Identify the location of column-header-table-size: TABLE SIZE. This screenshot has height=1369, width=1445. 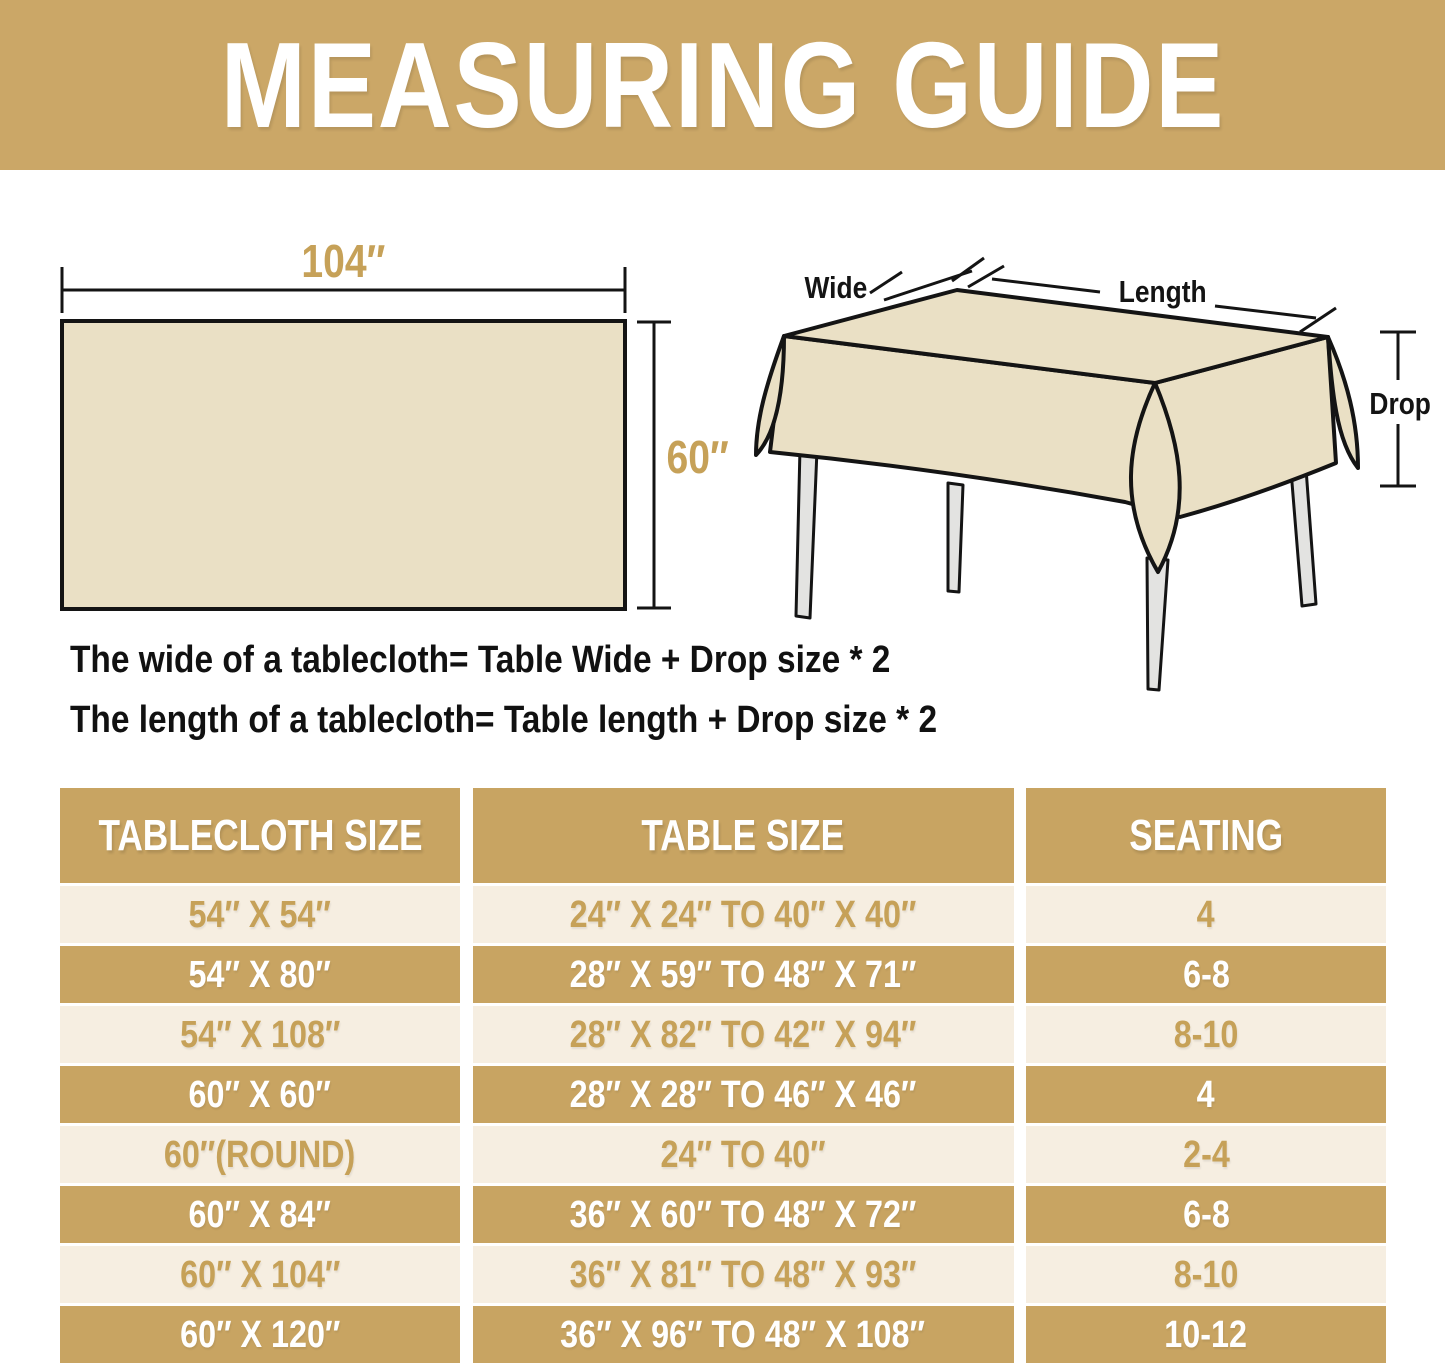
(743, 835).